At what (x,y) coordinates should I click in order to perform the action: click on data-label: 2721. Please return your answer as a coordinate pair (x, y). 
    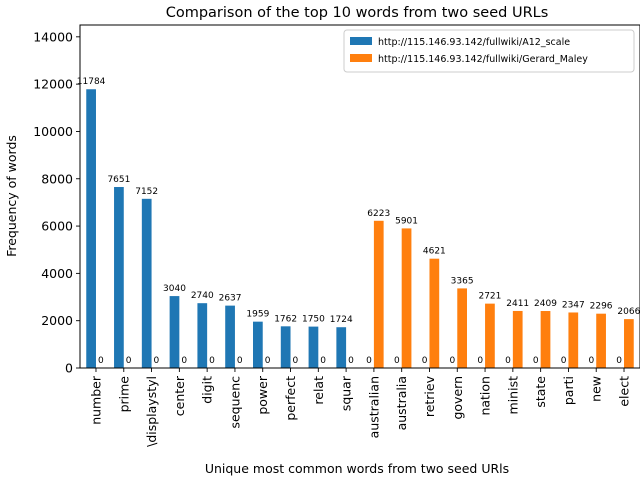
    Looking at the image, I should click on (489, 297).